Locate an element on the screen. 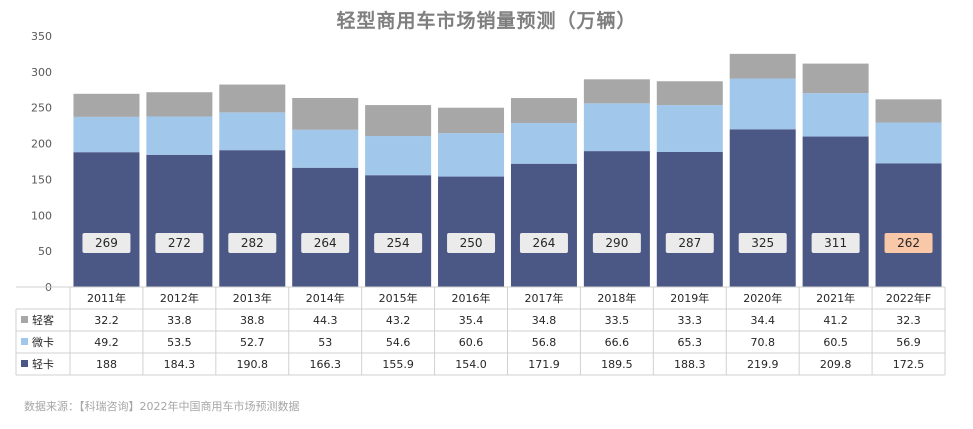 This screenshot has width=973, height=429. x-tick-label: 2015年 is located at coordinates (398, 298).